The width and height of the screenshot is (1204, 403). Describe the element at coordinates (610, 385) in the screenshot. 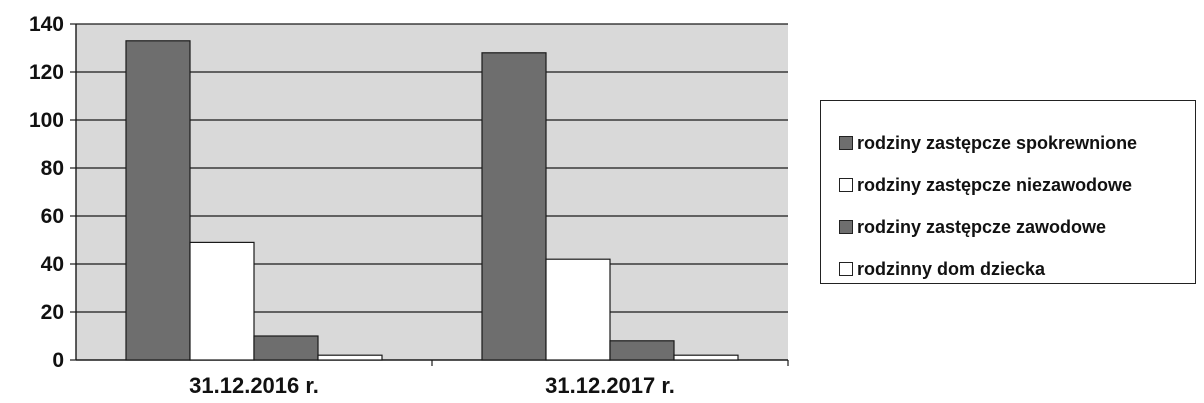

I see `x-category-label: 31.12.2017 r.` at that location.